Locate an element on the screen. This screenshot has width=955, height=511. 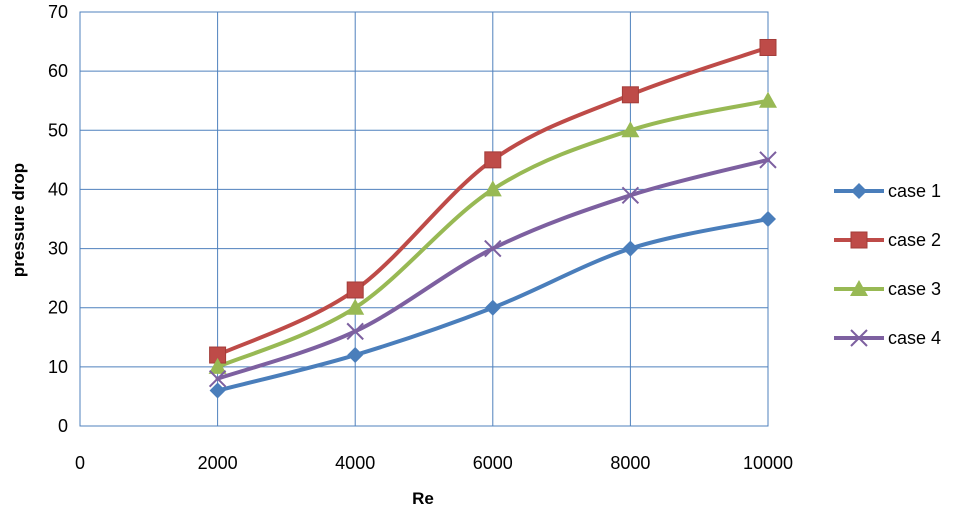
x-tick-label: 2000 is located at coordinates (218, 463).